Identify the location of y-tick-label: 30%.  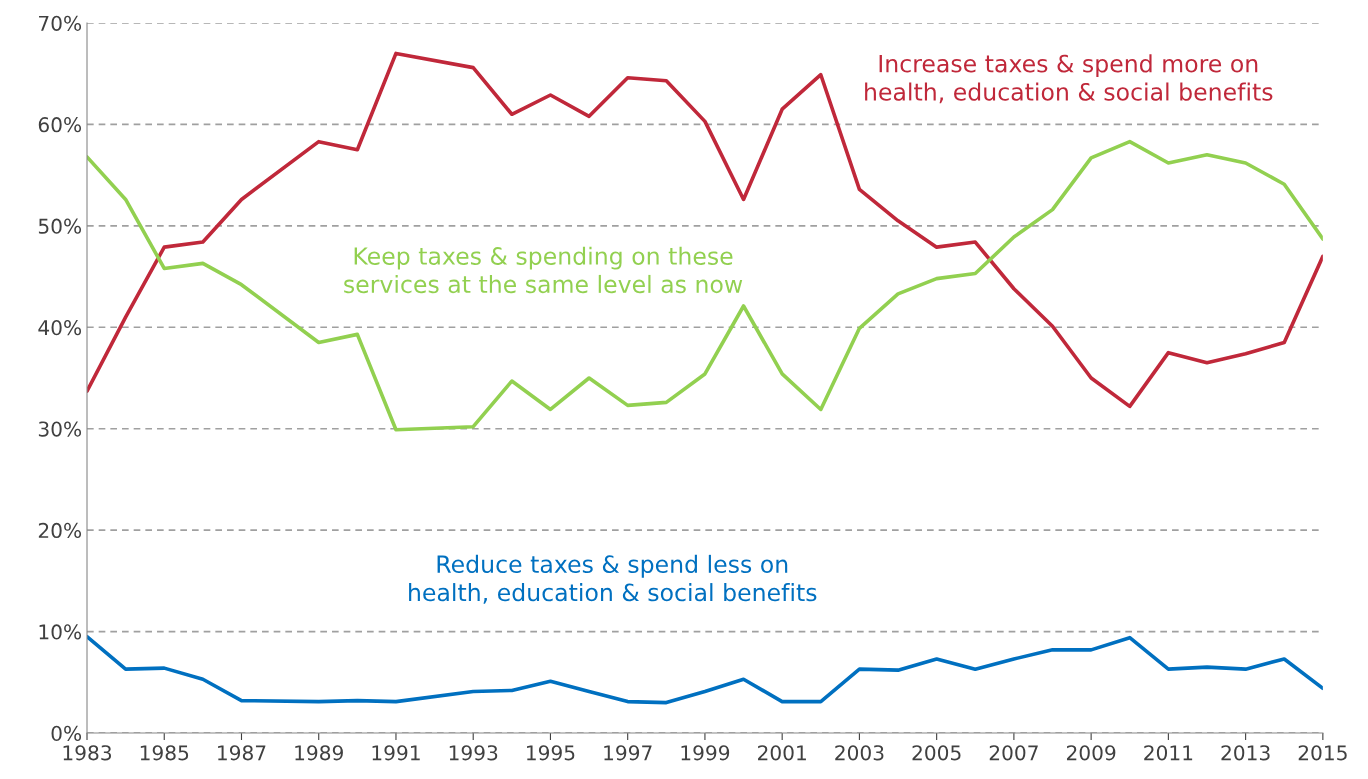
(60, 429).